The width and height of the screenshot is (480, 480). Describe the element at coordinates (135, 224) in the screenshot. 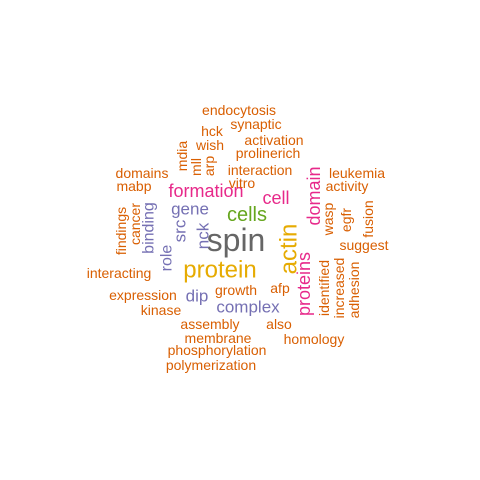

I see `cloud-word-cancer: cancer` at that location.